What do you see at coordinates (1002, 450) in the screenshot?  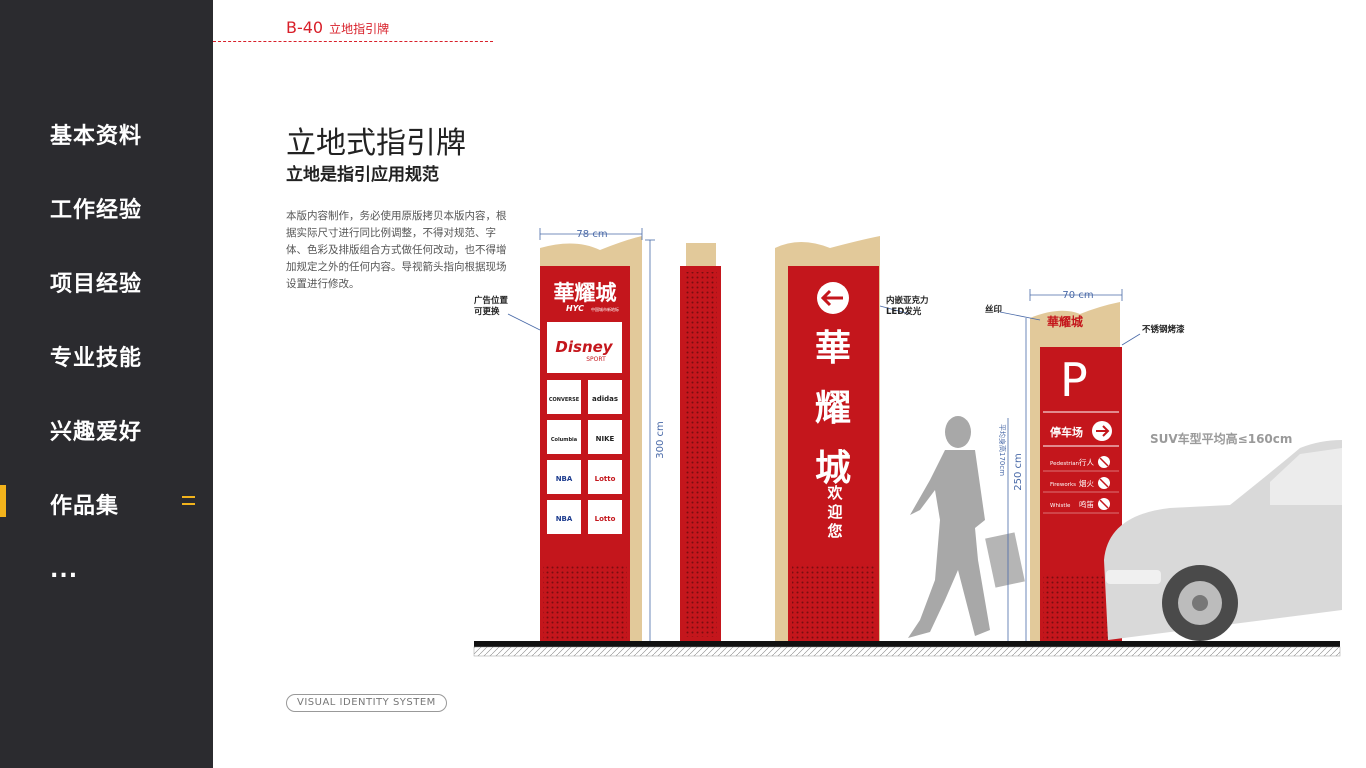 I see `person-height-label: 平均身高170cm` at bounding box center [1002, 450].